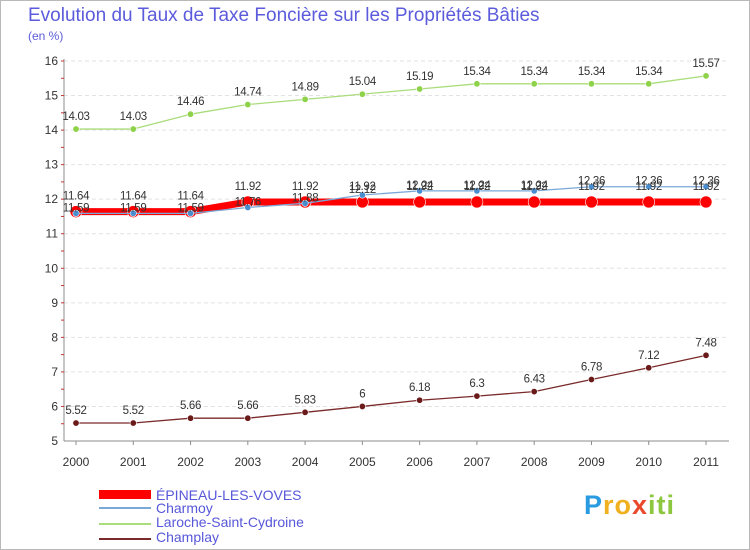 The height and width of the screenshot is (550, 750). Describe the element at coordinates (54, 337) in the screenshot. I see `y-tick-label: 8` at that location.